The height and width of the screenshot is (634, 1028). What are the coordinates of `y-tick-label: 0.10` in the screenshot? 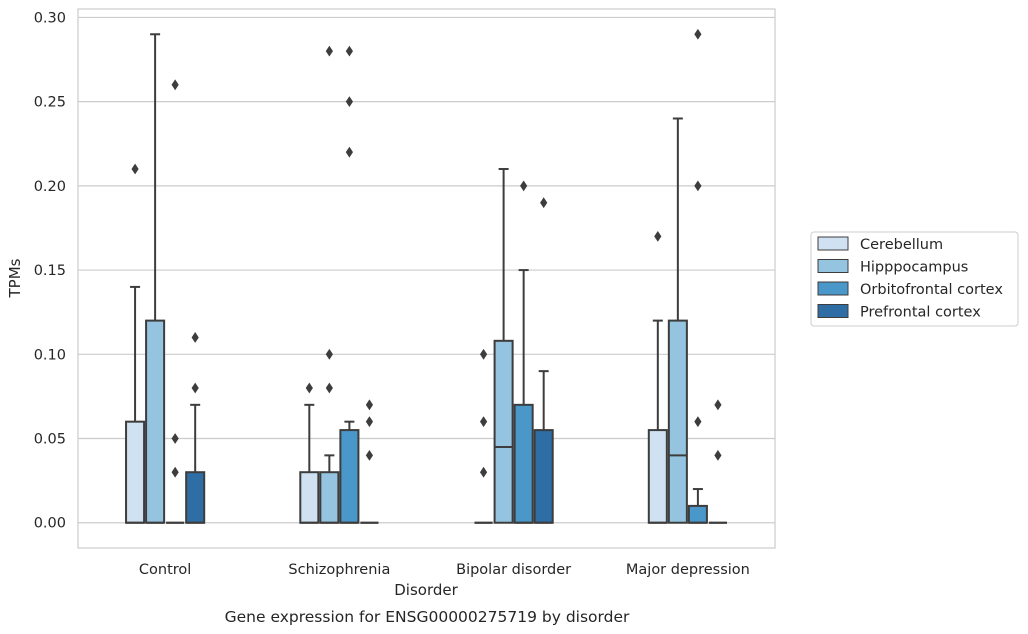 It's located at (50, 355).